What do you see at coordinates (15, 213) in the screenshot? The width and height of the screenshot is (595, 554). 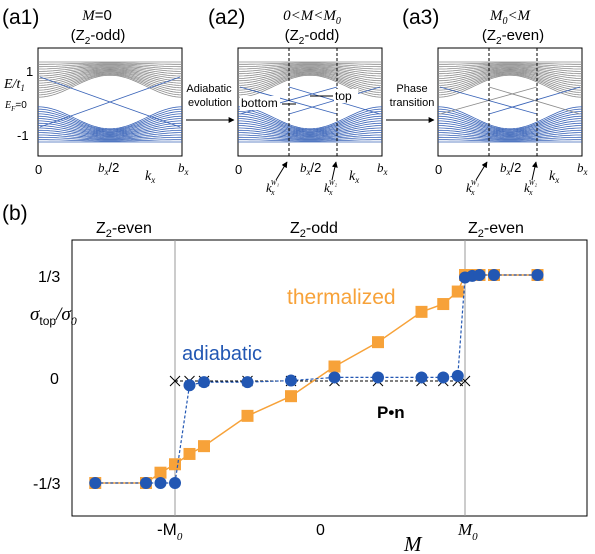 I see `panel-b-tag: (b)` at bounding box center [15, 213].